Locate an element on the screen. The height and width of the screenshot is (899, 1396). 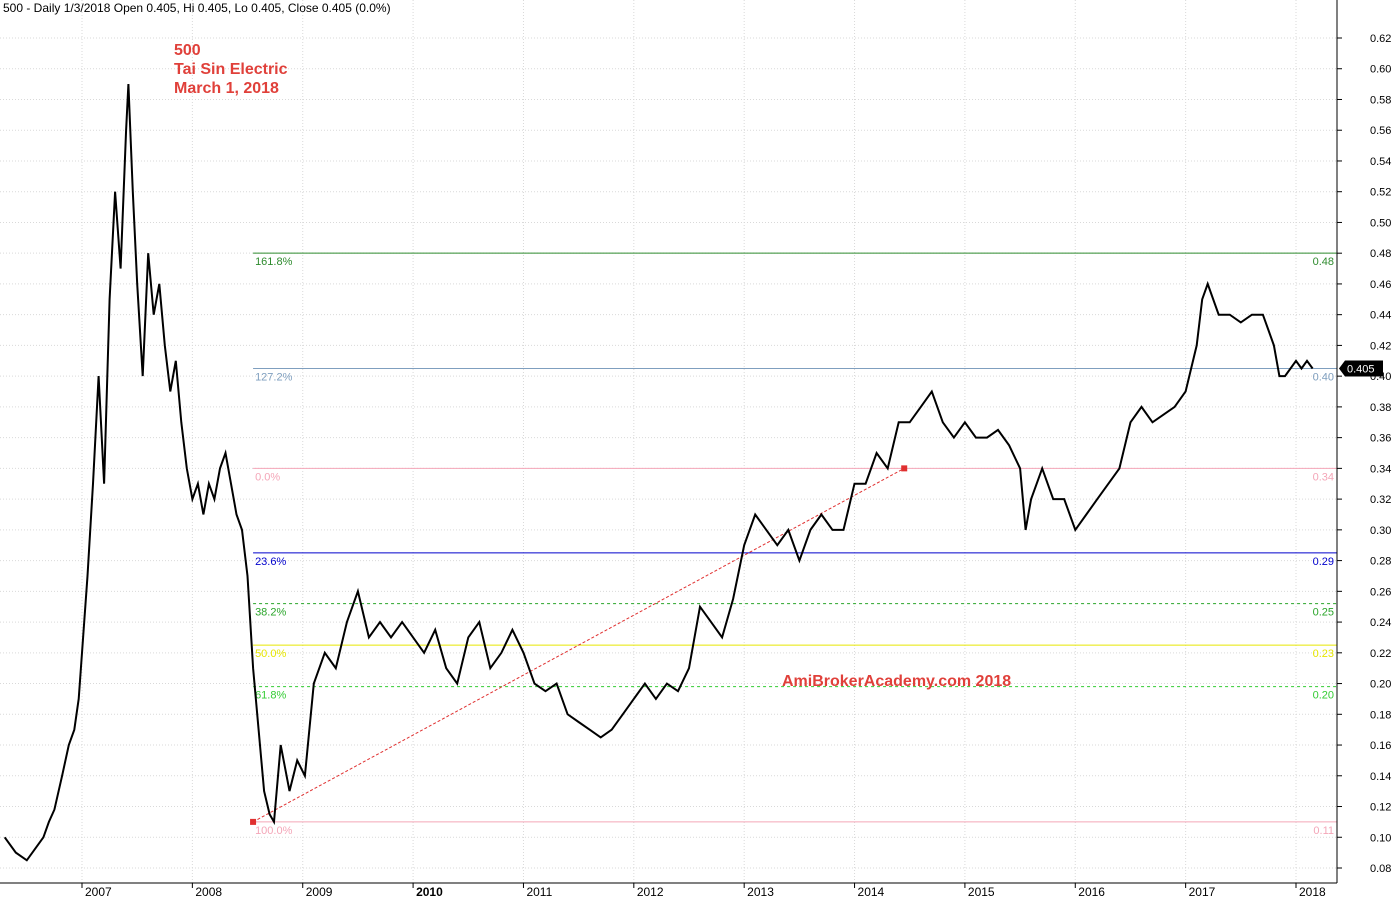
y-tick-label: 0.50 is located at coordinates (1380, 223).